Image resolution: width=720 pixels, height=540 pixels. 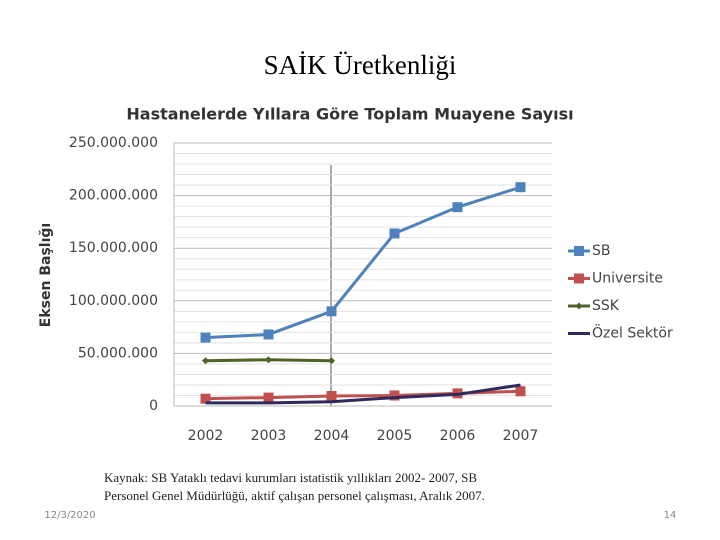 I want to click on slide-title: SAİK Üretkenliği, so click(x=360, y=65).